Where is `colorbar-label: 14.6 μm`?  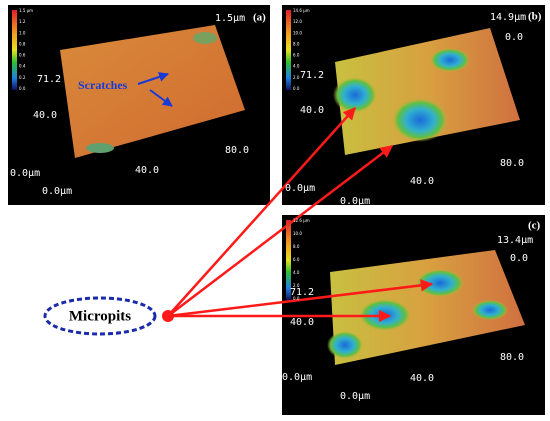
colorbar-label: 14.6 μm is located at coordinates (301, 10).